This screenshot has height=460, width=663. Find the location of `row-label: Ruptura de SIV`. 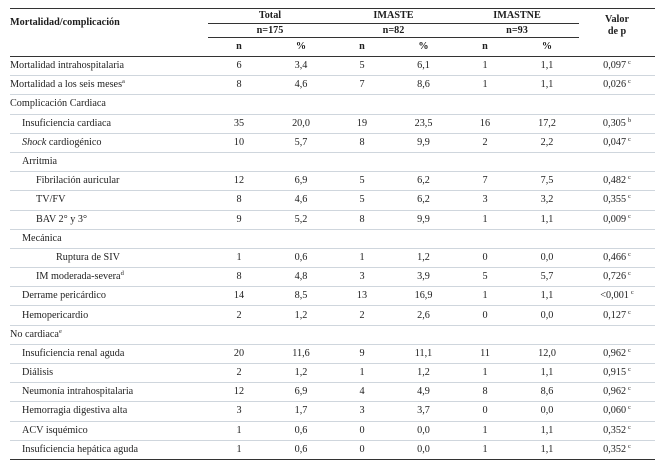

row-label: Ruptura de SIV is located at coordinates (109, 258).